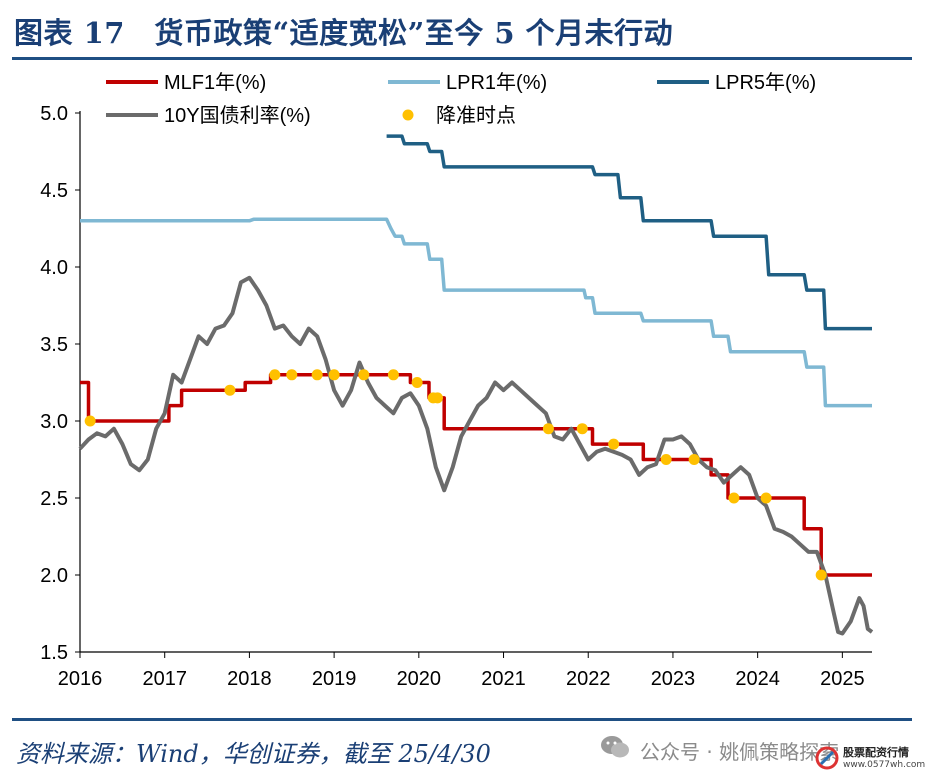 This screenshot has height=781, width=928. Describe the element at coordinates (740, 752) in the screenshot. I see `watermark-text: 公众号 · 姚佩策略探索` at that location.